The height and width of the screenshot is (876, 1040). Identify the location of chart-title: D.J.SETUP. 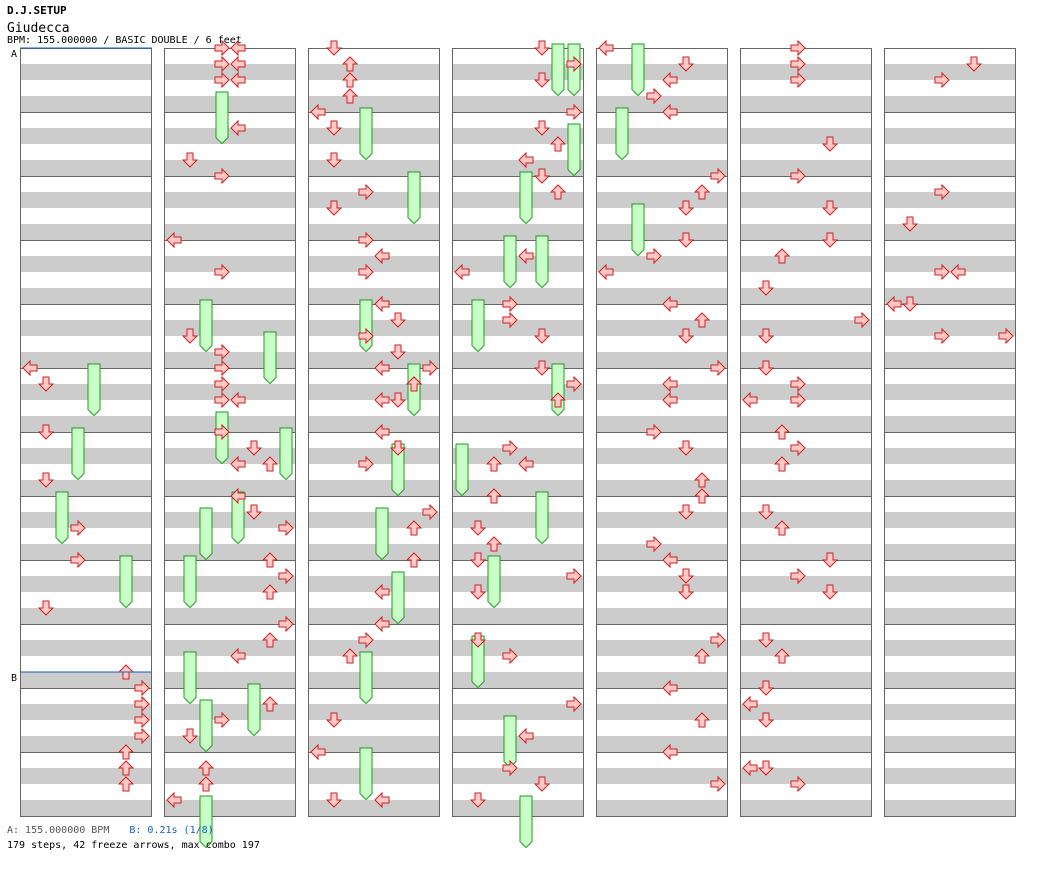
(37, 10).